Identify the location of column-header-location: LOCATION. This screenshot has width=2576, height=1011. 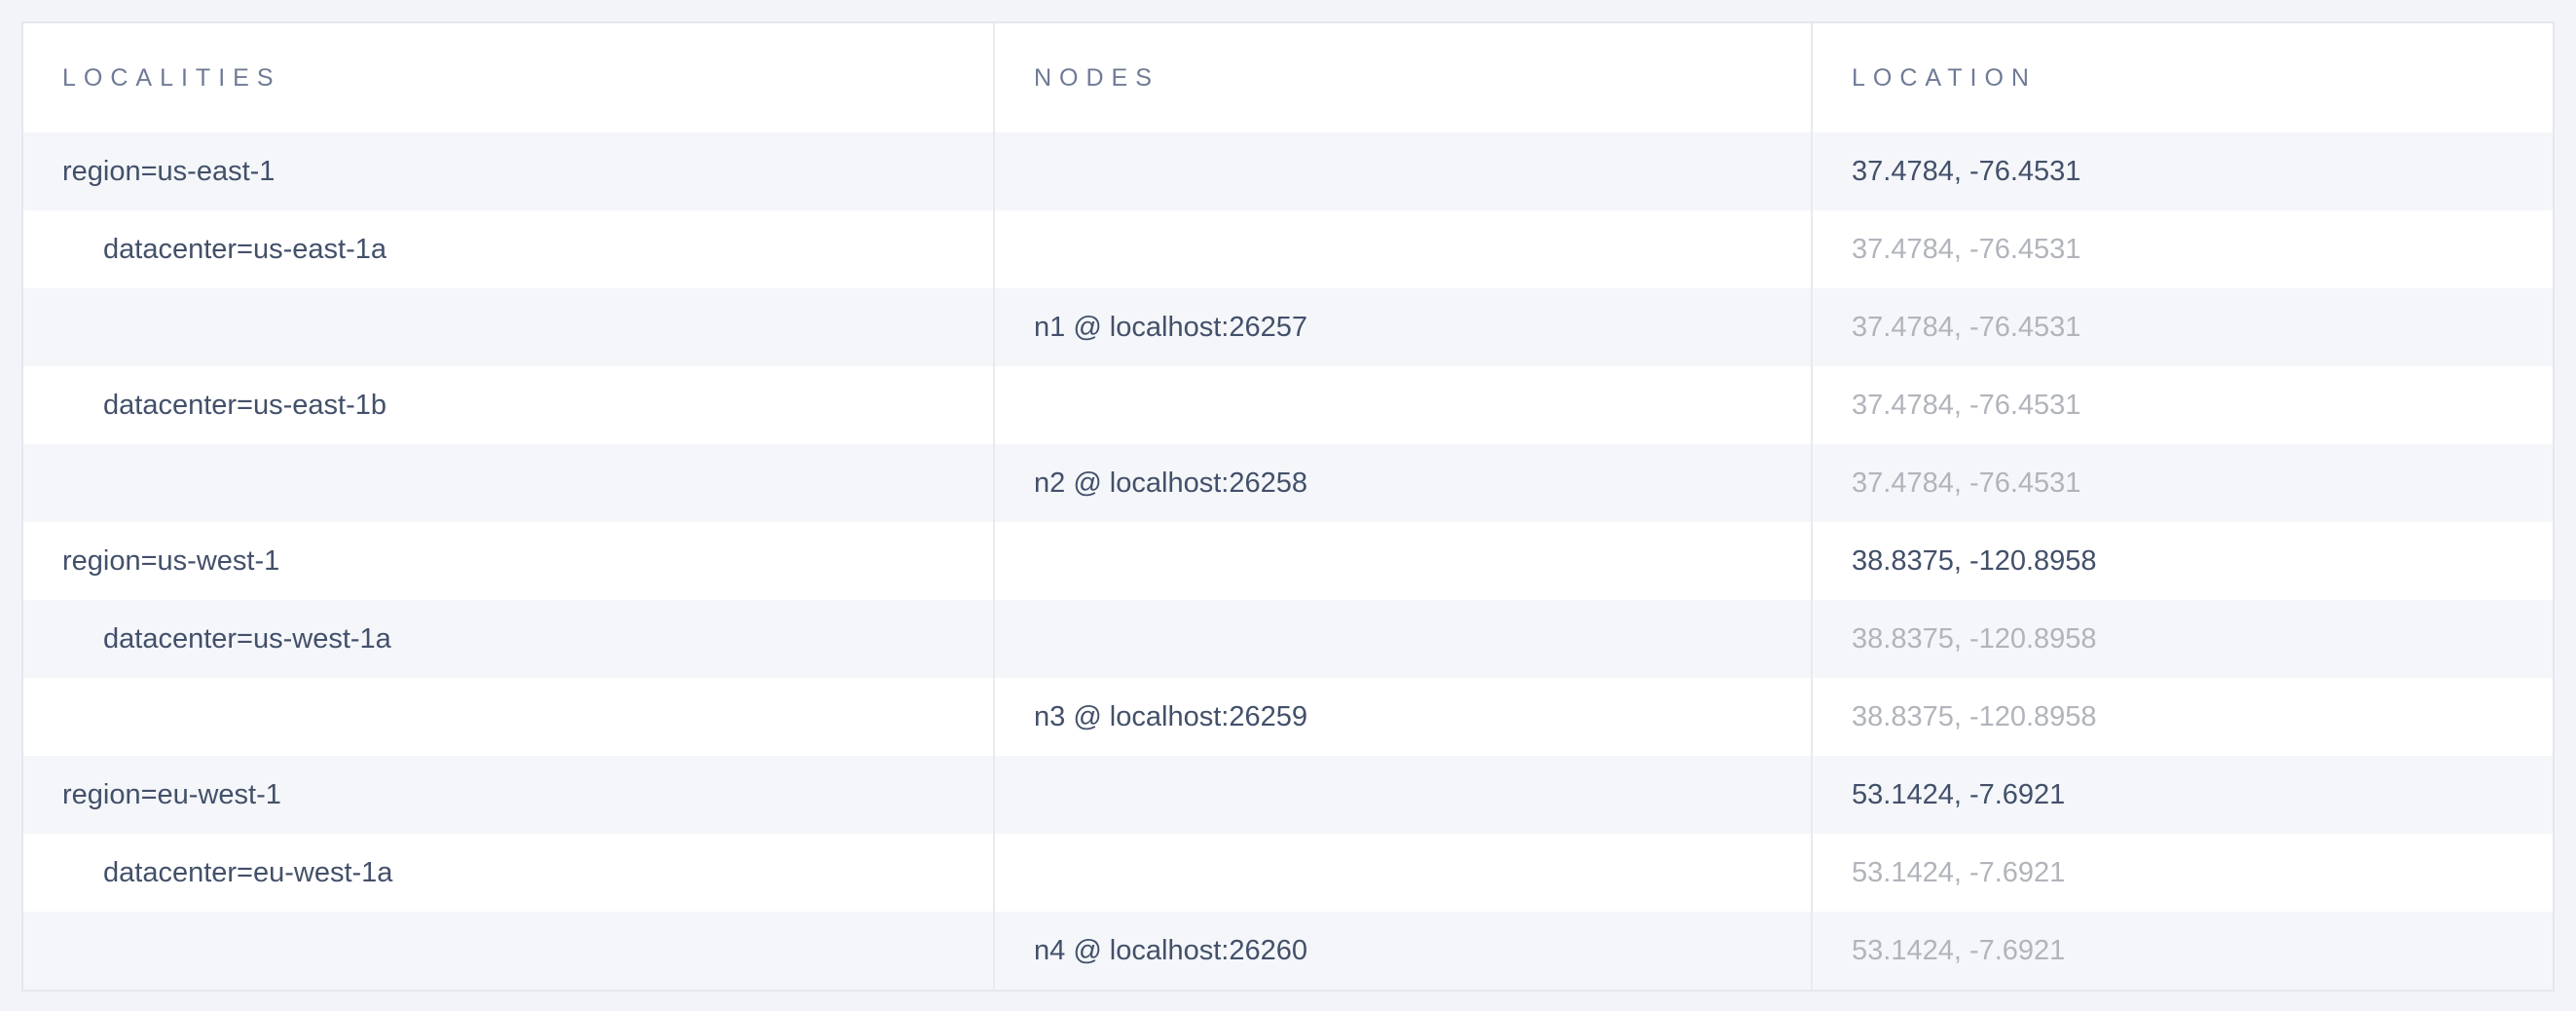
(2182, 77).